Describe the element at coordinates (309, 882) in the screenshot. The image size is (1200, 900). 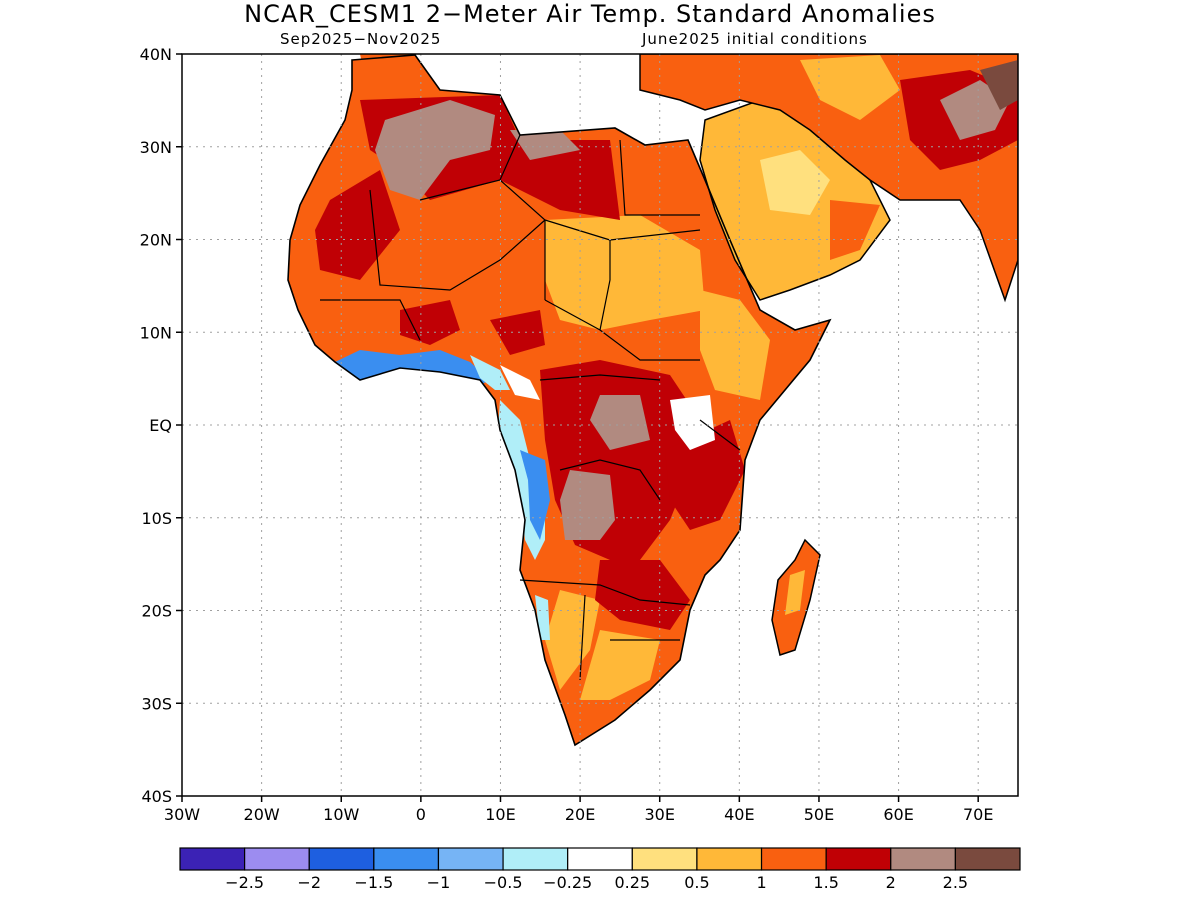
I see `legend-label: −2` at that location.